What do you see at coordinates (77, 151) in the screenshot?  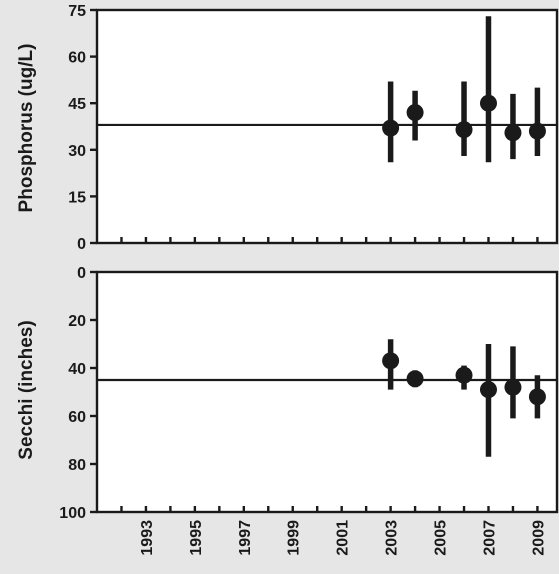 I see `phosphorus-y-tick-label: 30` at bounding box center [77, 151].